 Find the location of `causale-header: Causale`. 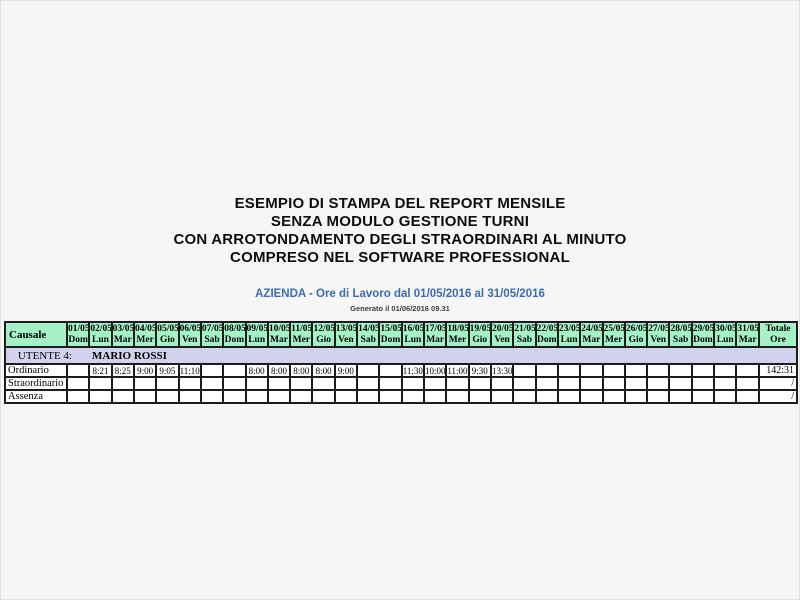

causale-header: Causale is located at coordinates (36, 334).